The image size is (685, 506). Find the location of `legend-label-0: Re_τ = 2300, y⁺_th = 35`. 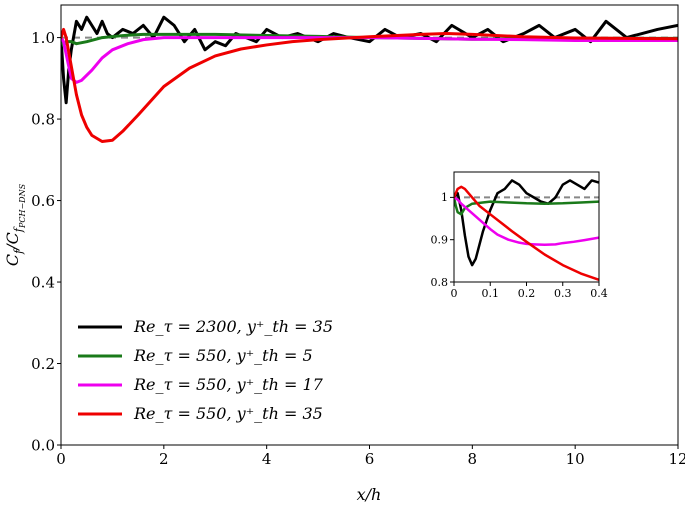

legend-label-0: Re_τ = 2300, y⁺_th = 35 is located at coordinates (233, 326).